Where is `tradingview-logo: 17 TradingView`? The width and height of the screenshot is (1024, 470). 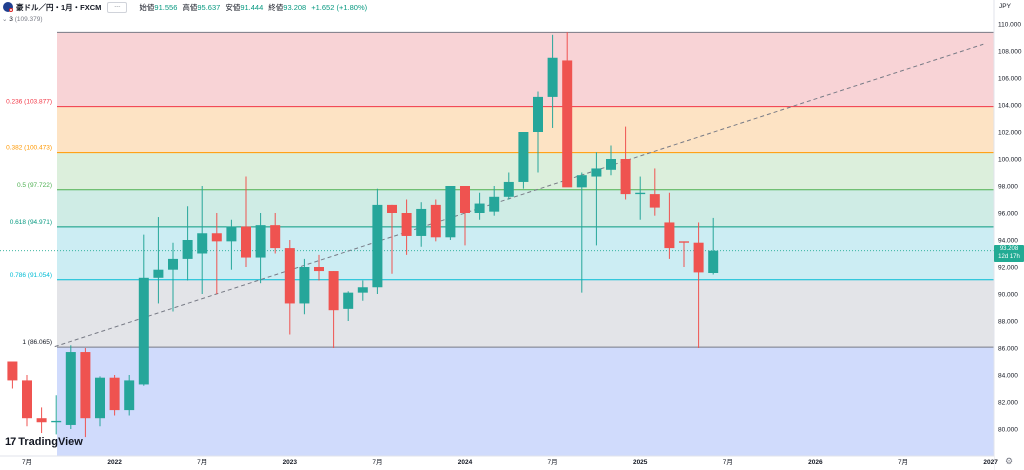 tradingview-logo: 17 TradingView is located at coordinates (44, 442).